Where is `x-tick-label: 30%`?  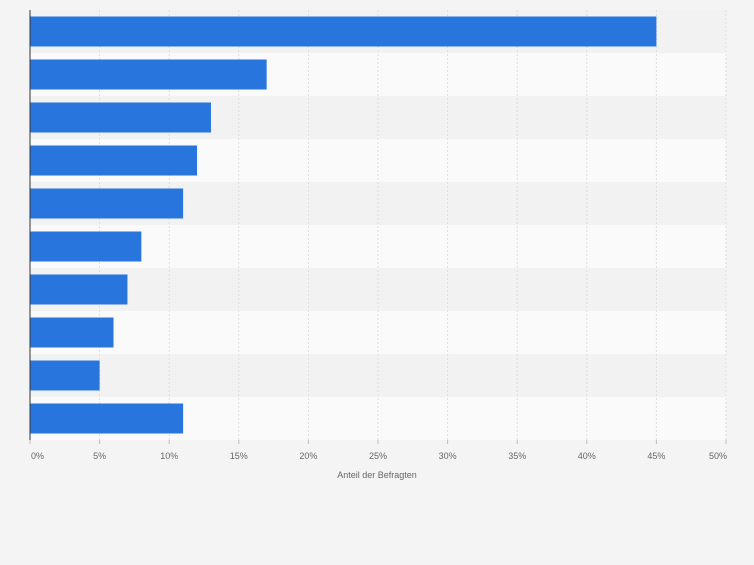
x-tick-label: 30% is located at coordinates (448, 456).